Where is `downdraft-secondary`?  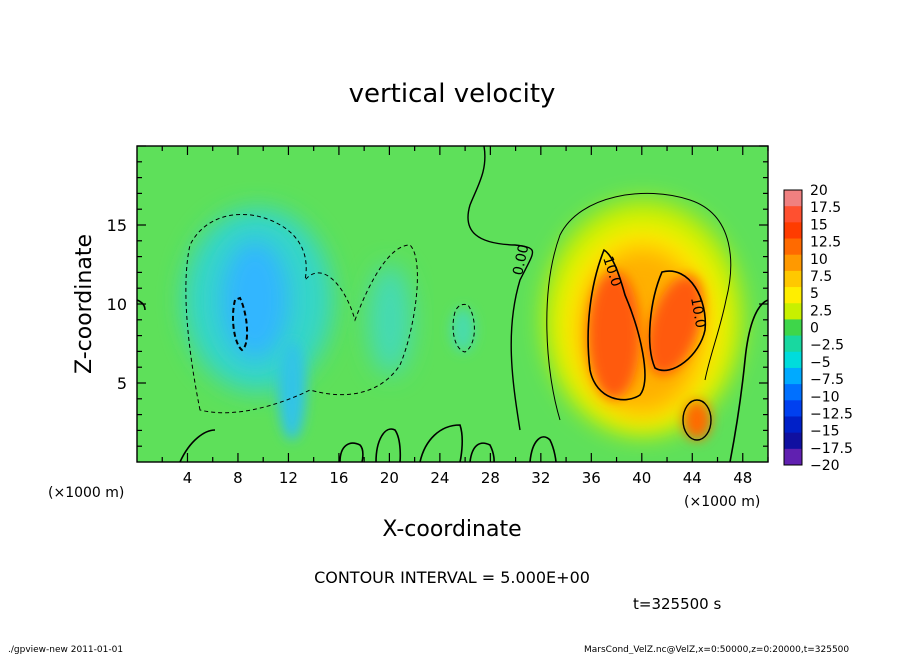 downdraft-secondary is located at coordinates (390, 320).